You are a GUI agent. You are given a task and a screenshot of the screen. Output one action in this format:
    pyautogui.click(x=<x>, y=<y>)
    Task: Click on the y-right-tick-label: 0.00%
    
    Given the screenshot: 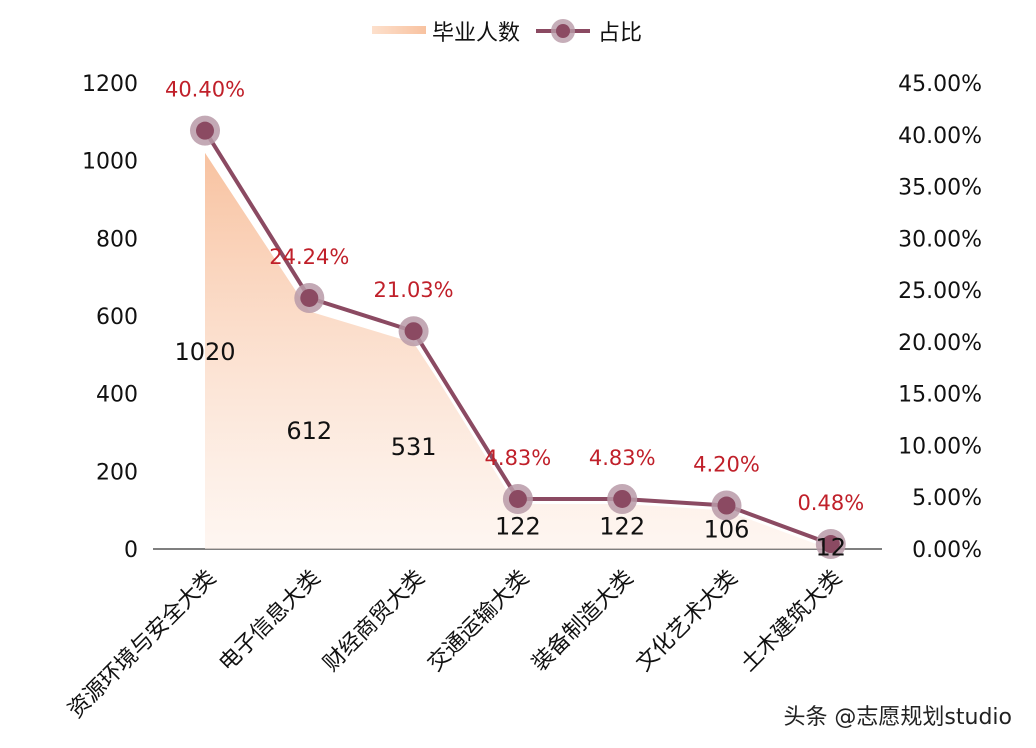 What is the action you would take?
    pyautogui.click(x=947, y=550)
    